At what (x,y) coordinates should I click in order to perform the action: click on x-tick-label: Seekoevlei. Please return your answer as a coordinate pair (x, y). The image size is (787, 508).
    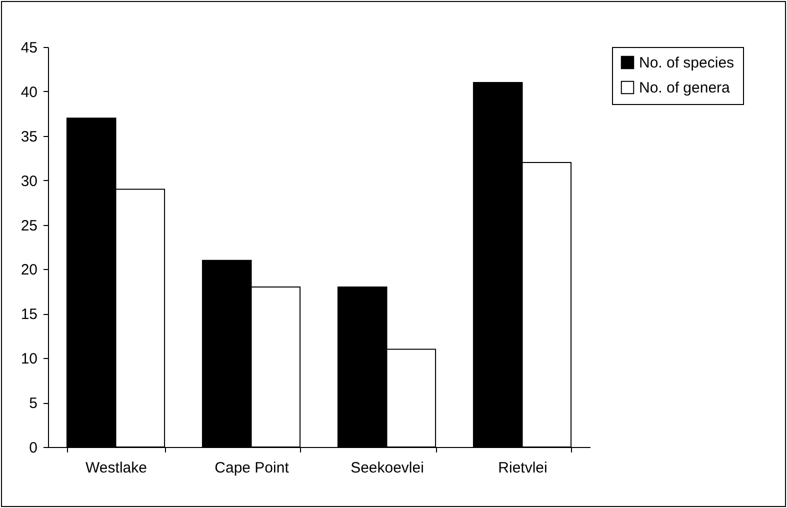
    Looking at the image, I should click on (387, 468).